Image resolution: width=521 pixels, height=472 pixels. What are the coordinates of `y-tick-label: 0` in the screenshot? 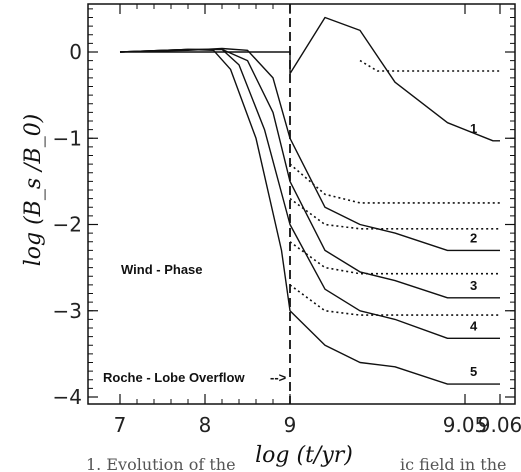 It's located at (75, 52).